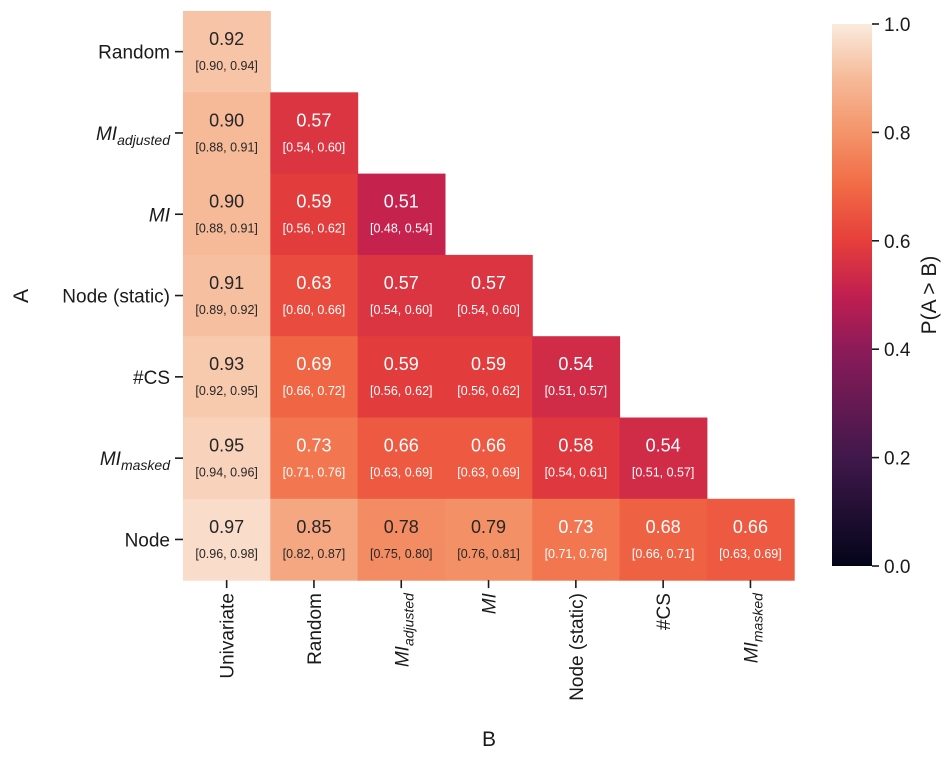  What do you see at coordinates (401, 527) in the screenshot?
I see `cell-value-label: 0.78` at bounding box center [401, 527].